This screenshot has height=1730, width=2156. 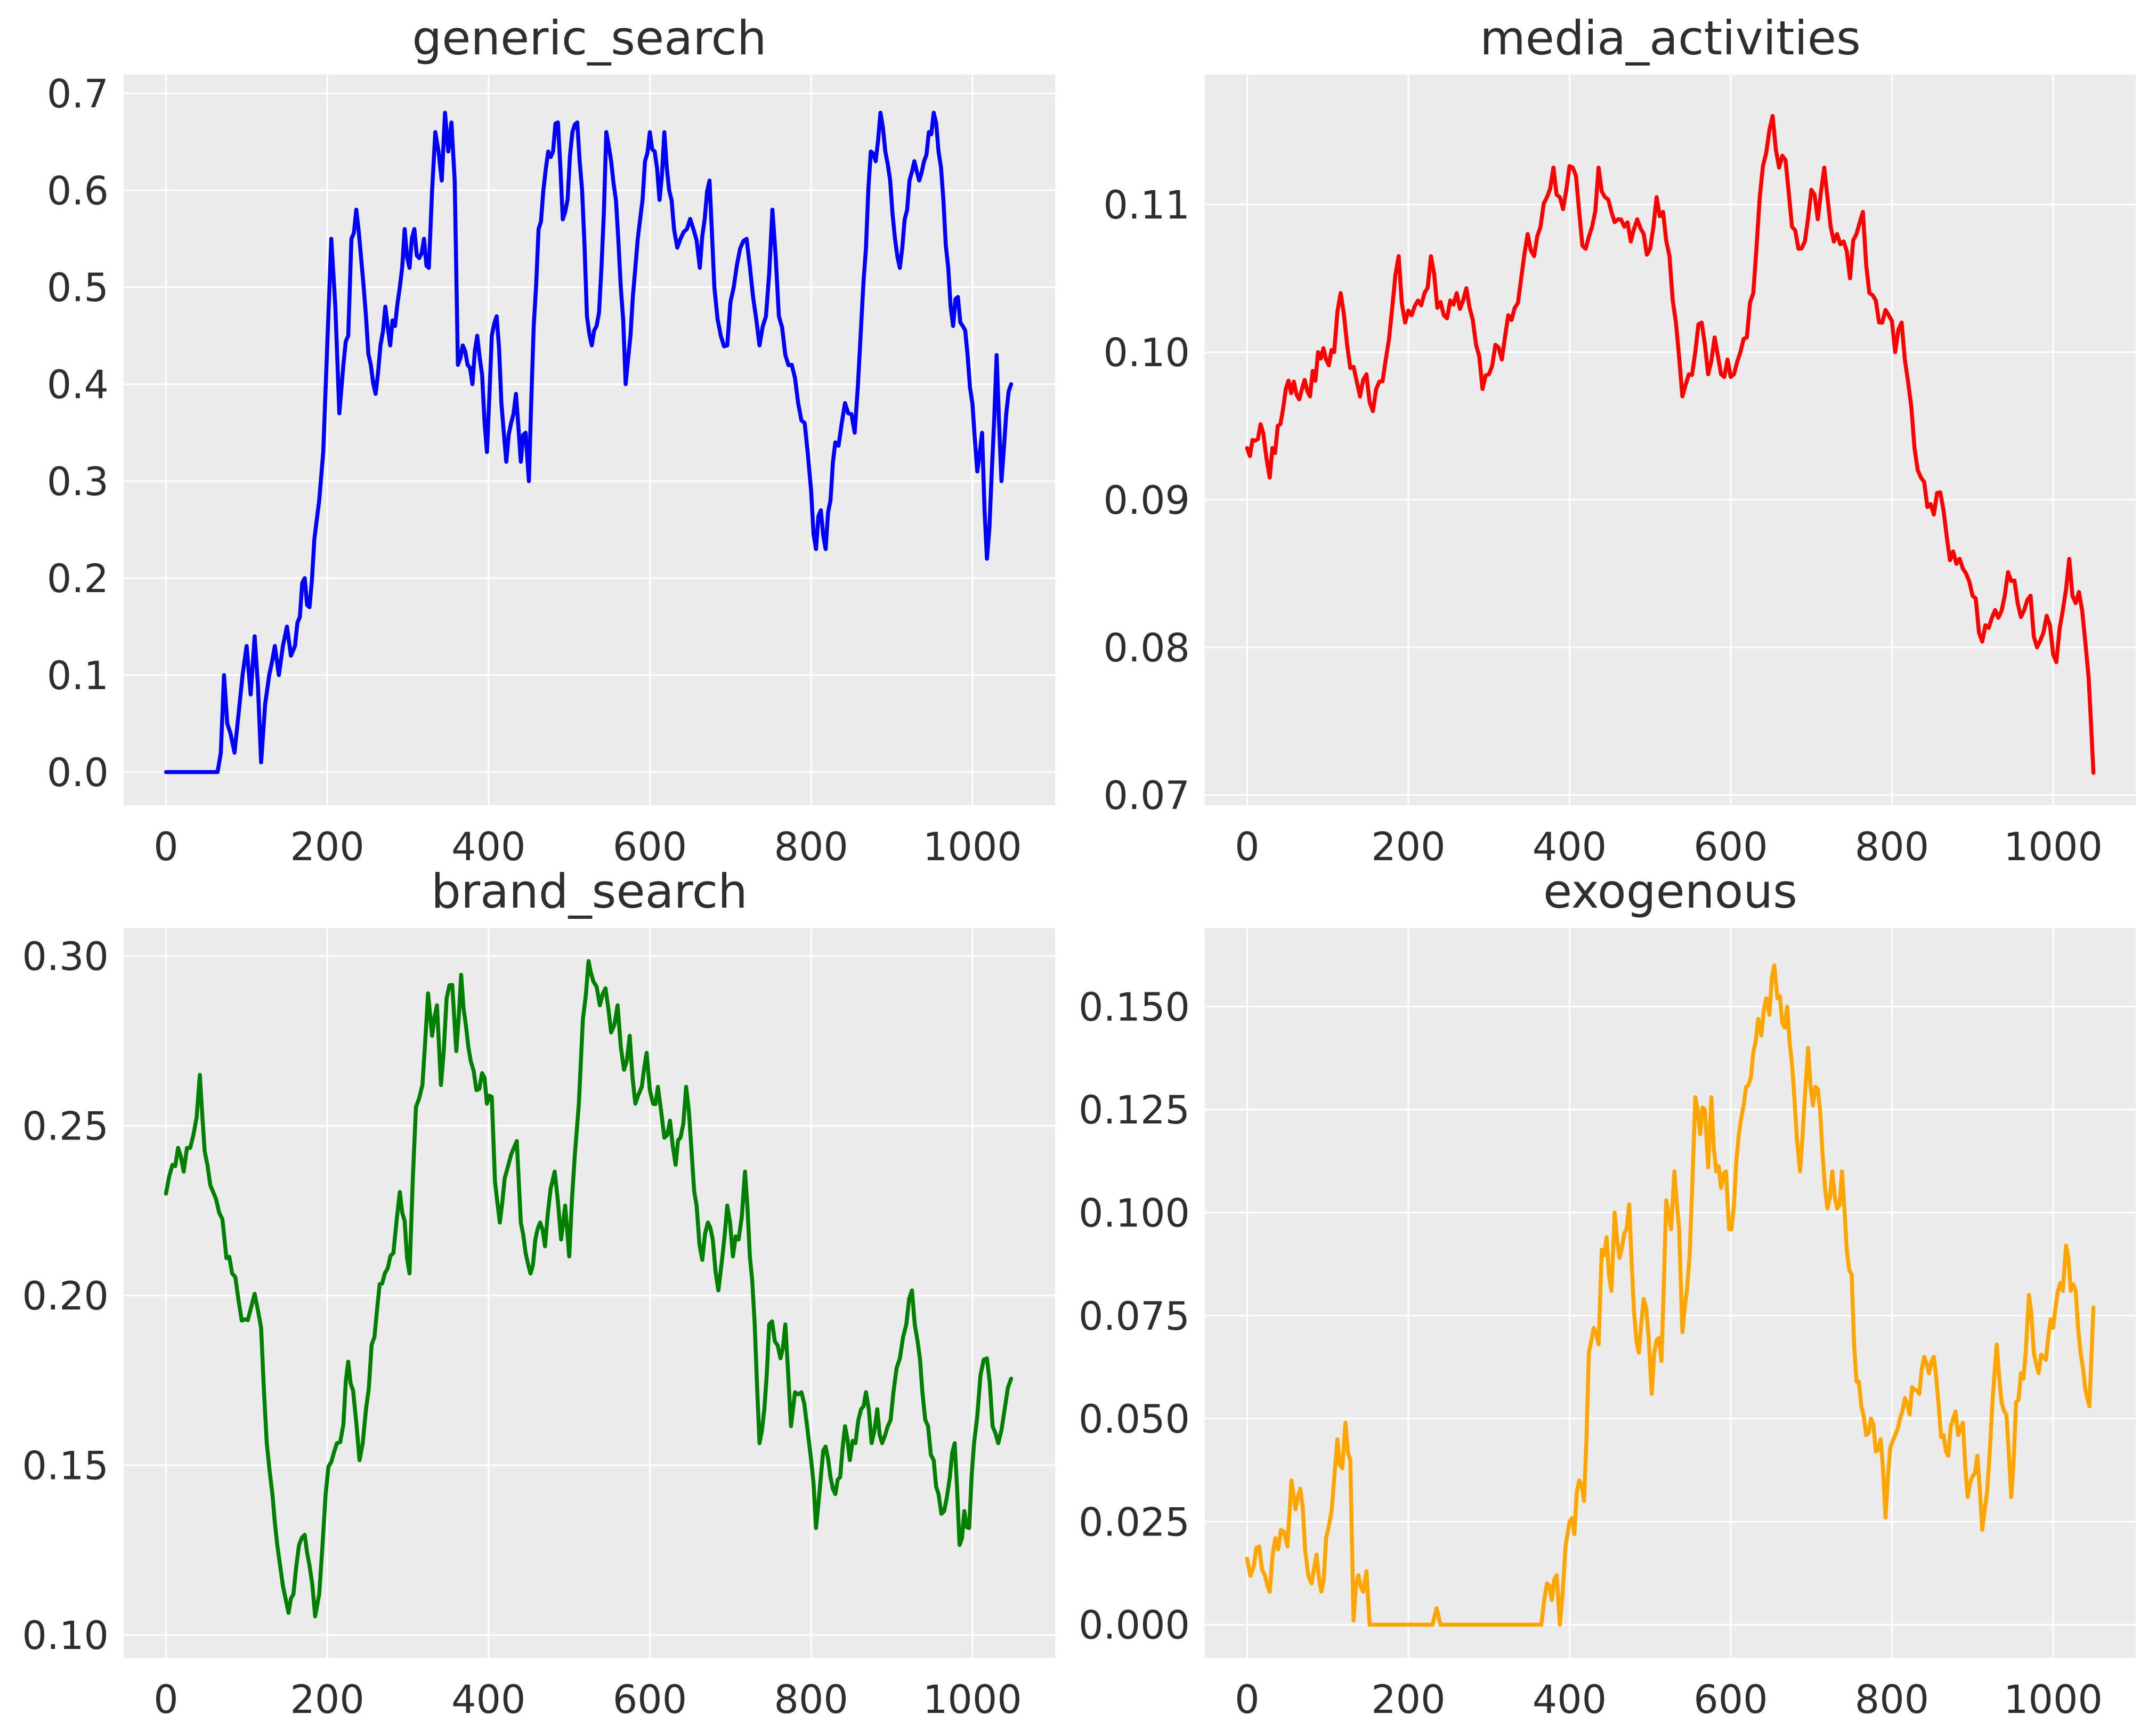 I want to click on y-tick-label: 0.08, so click(x=1146, y=648).